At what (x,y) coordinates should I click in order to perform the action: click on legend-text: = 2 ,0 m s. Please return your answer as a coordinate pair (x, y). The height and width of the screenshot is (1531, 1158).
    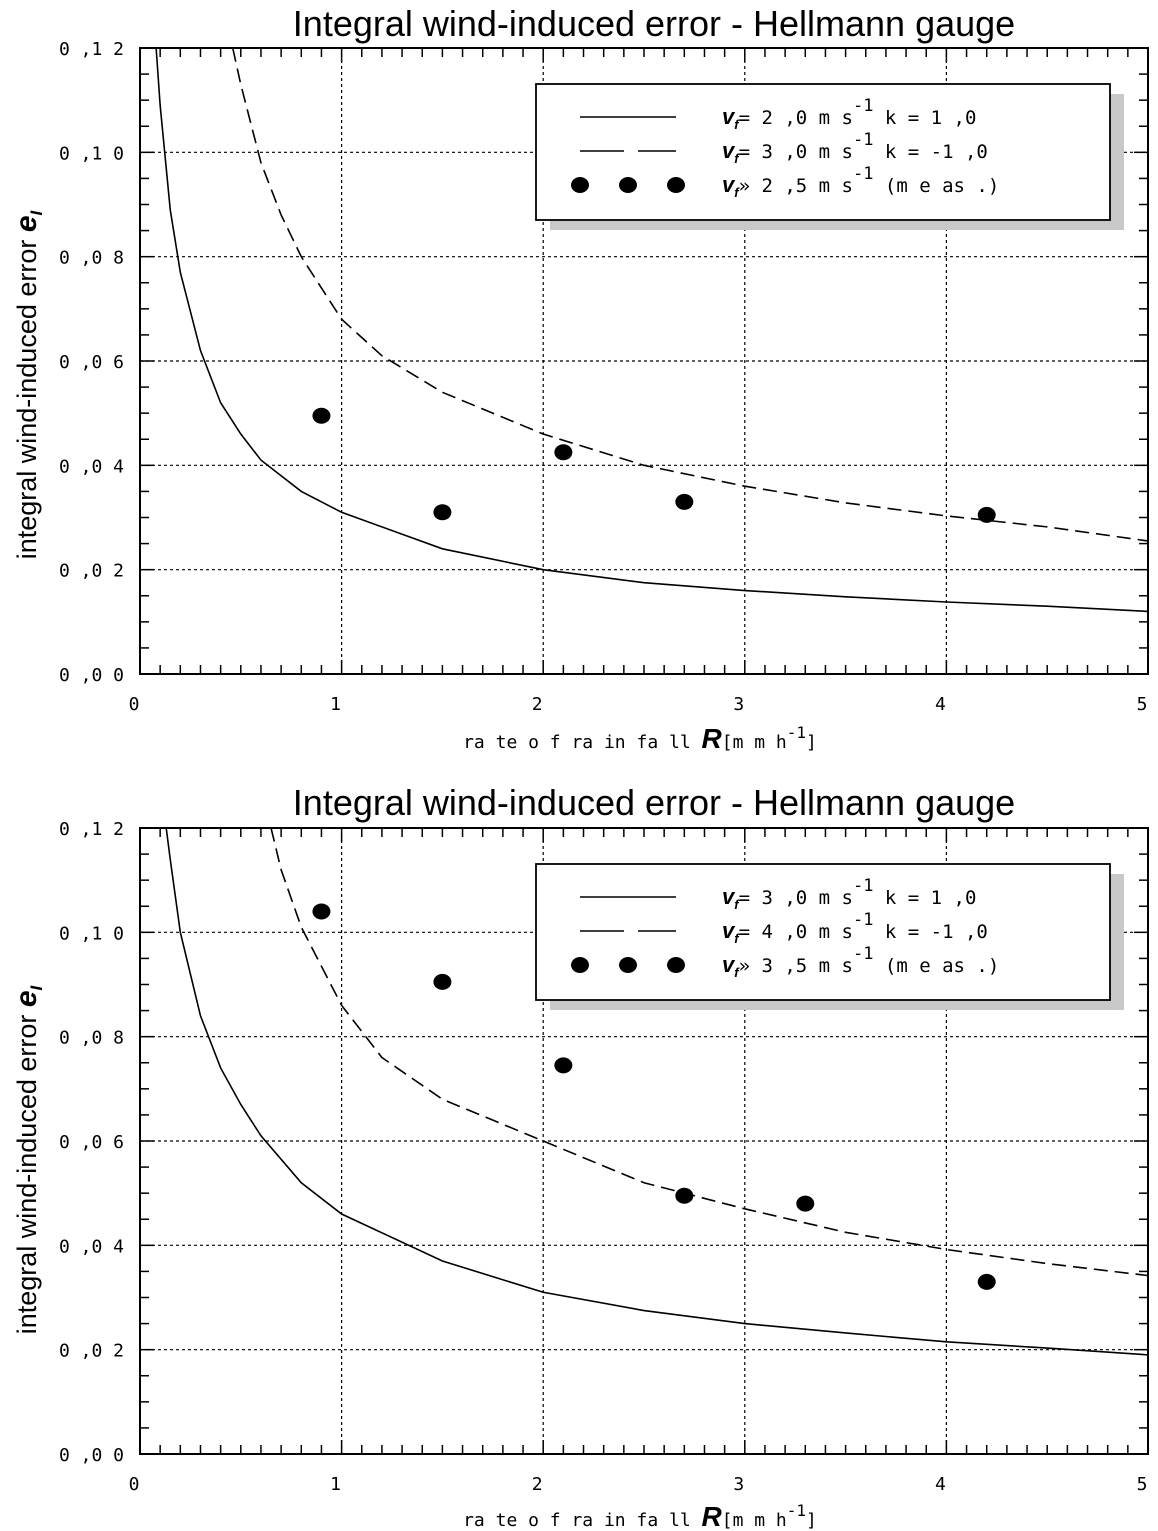
    Looking at the image, I should click on (796, 118).